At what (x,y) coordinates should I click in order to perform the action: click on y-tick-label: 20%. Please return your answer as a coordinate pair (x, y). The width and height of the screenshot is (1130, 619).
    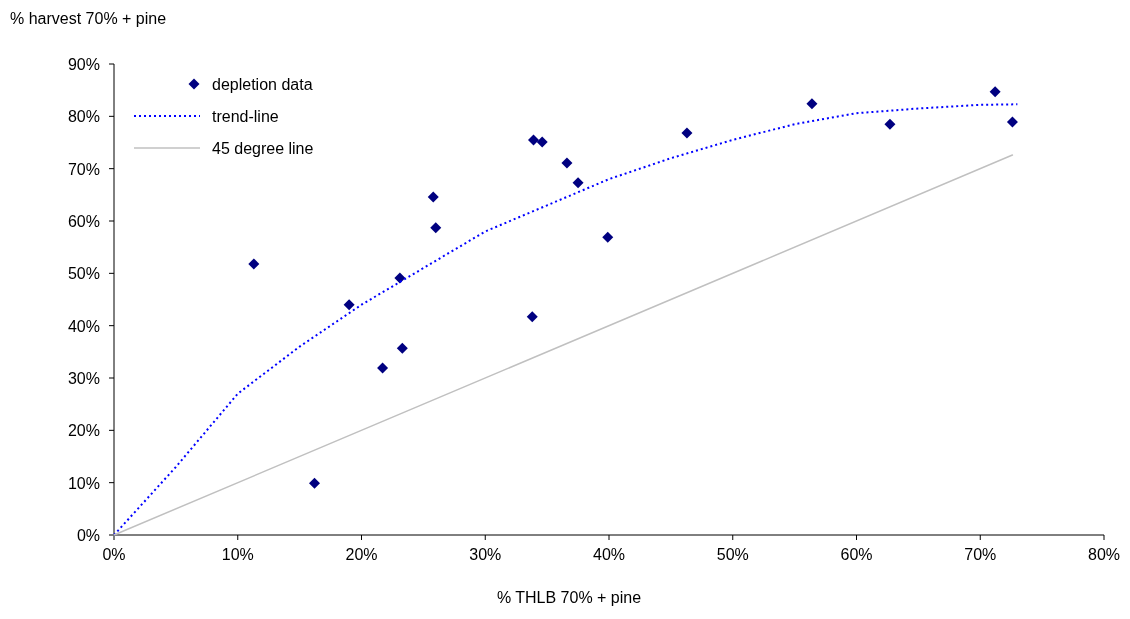
    Looking at the image, I should click on (83, 431).